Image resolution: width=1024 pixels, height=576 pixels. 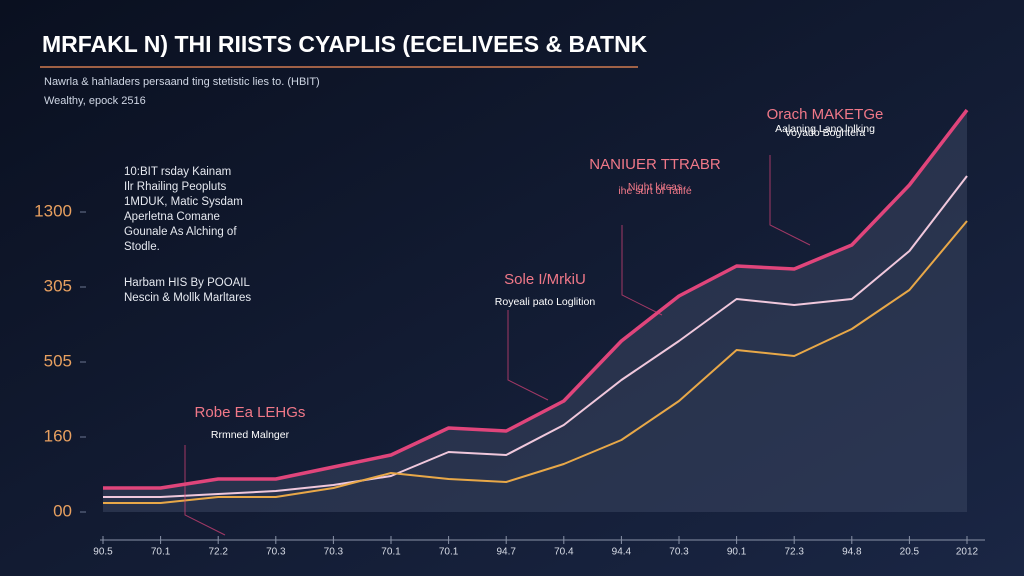 What do you see at coordinates (852, 552) in the screenshot?
I see `x-tick-label: 94.8` at bounding box center [852, 552].